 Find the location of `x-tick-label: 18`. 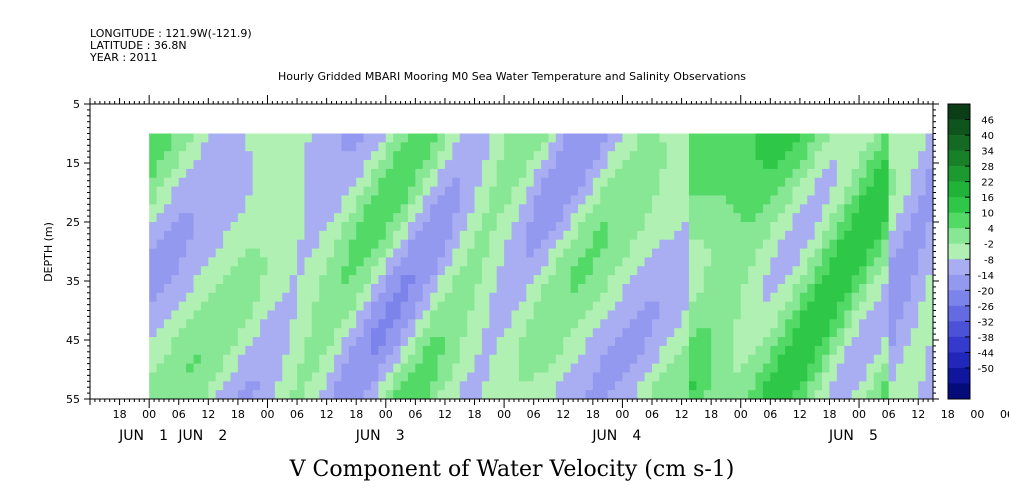

x-tick-label: 18 is located at coordinates (593, 414).